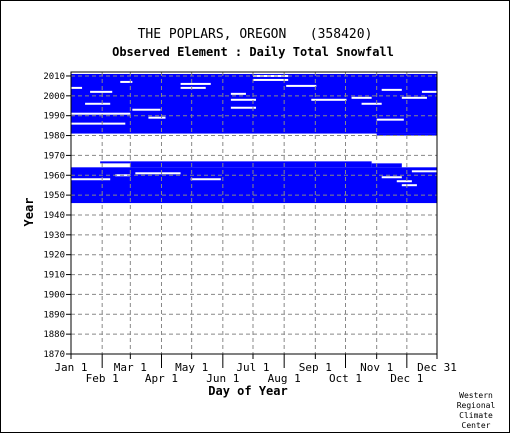 The image size is (510, 433). I want to click on credit-line: Climate, so click(476, 415).